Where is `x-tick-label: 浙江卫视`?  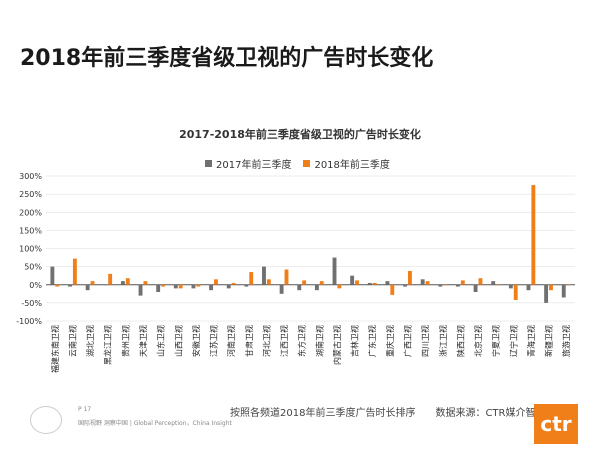 x-tick-label: 浙江卫视 is located at coordinates (443, 341).